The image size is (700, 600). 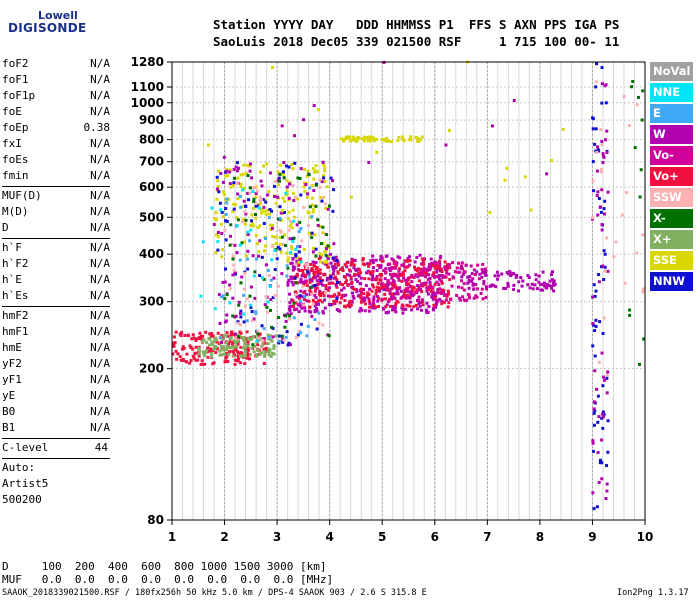 I want to click on param-value: N/A, so click(x=100, y=227).